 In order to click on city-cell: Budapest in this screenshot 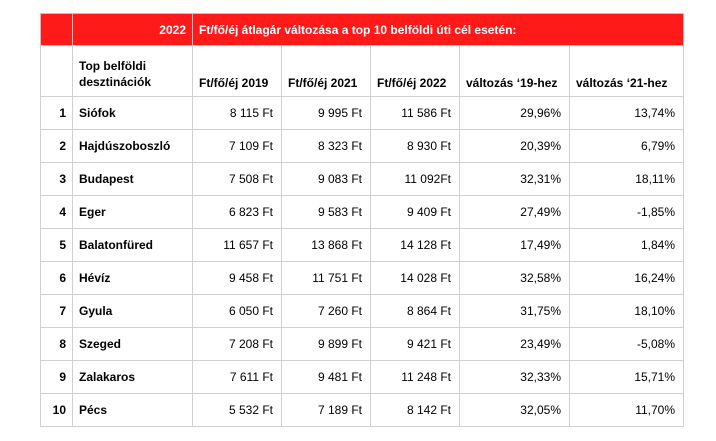, I will do `click(132, 179)`.